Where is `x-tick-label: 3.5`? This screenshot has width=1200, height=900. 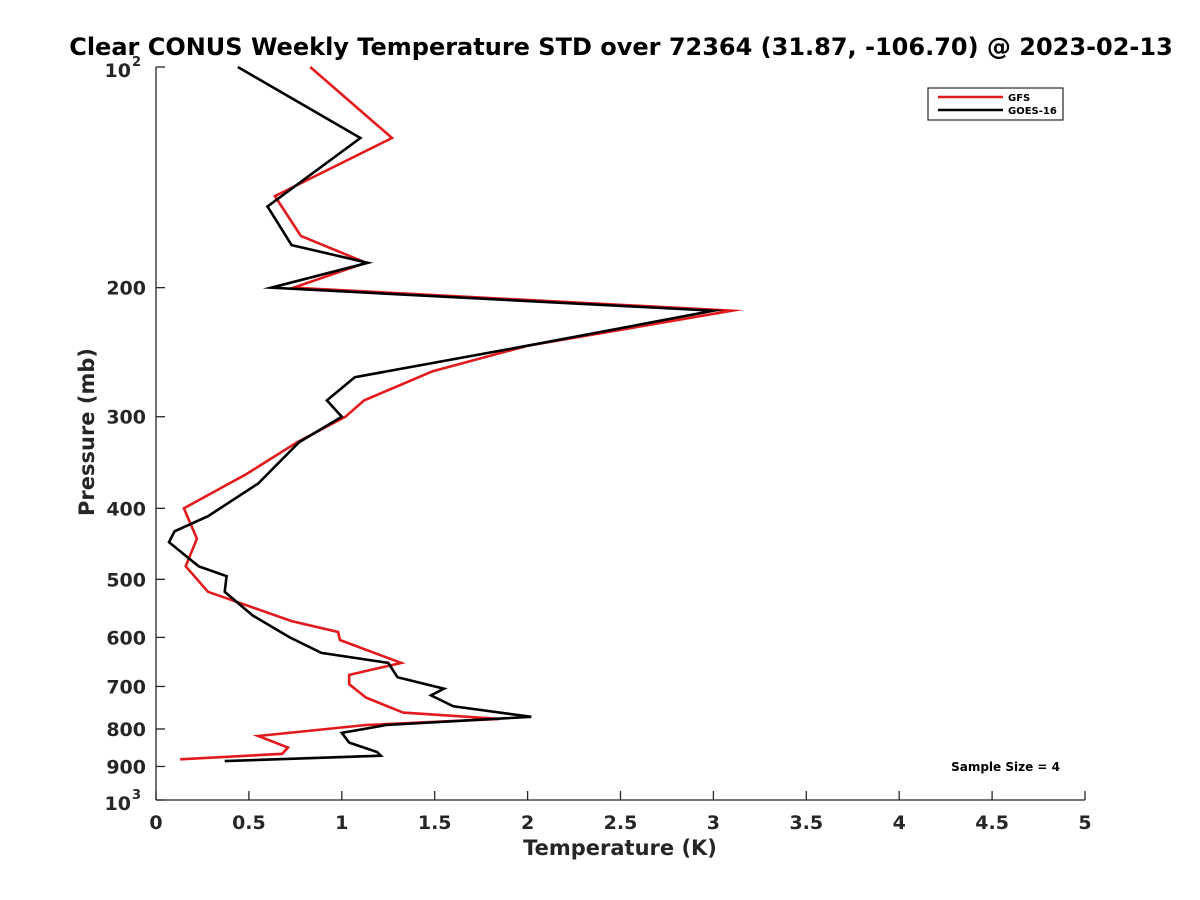 x-tick-label: 3.5 is located at coordinates (806, 823).